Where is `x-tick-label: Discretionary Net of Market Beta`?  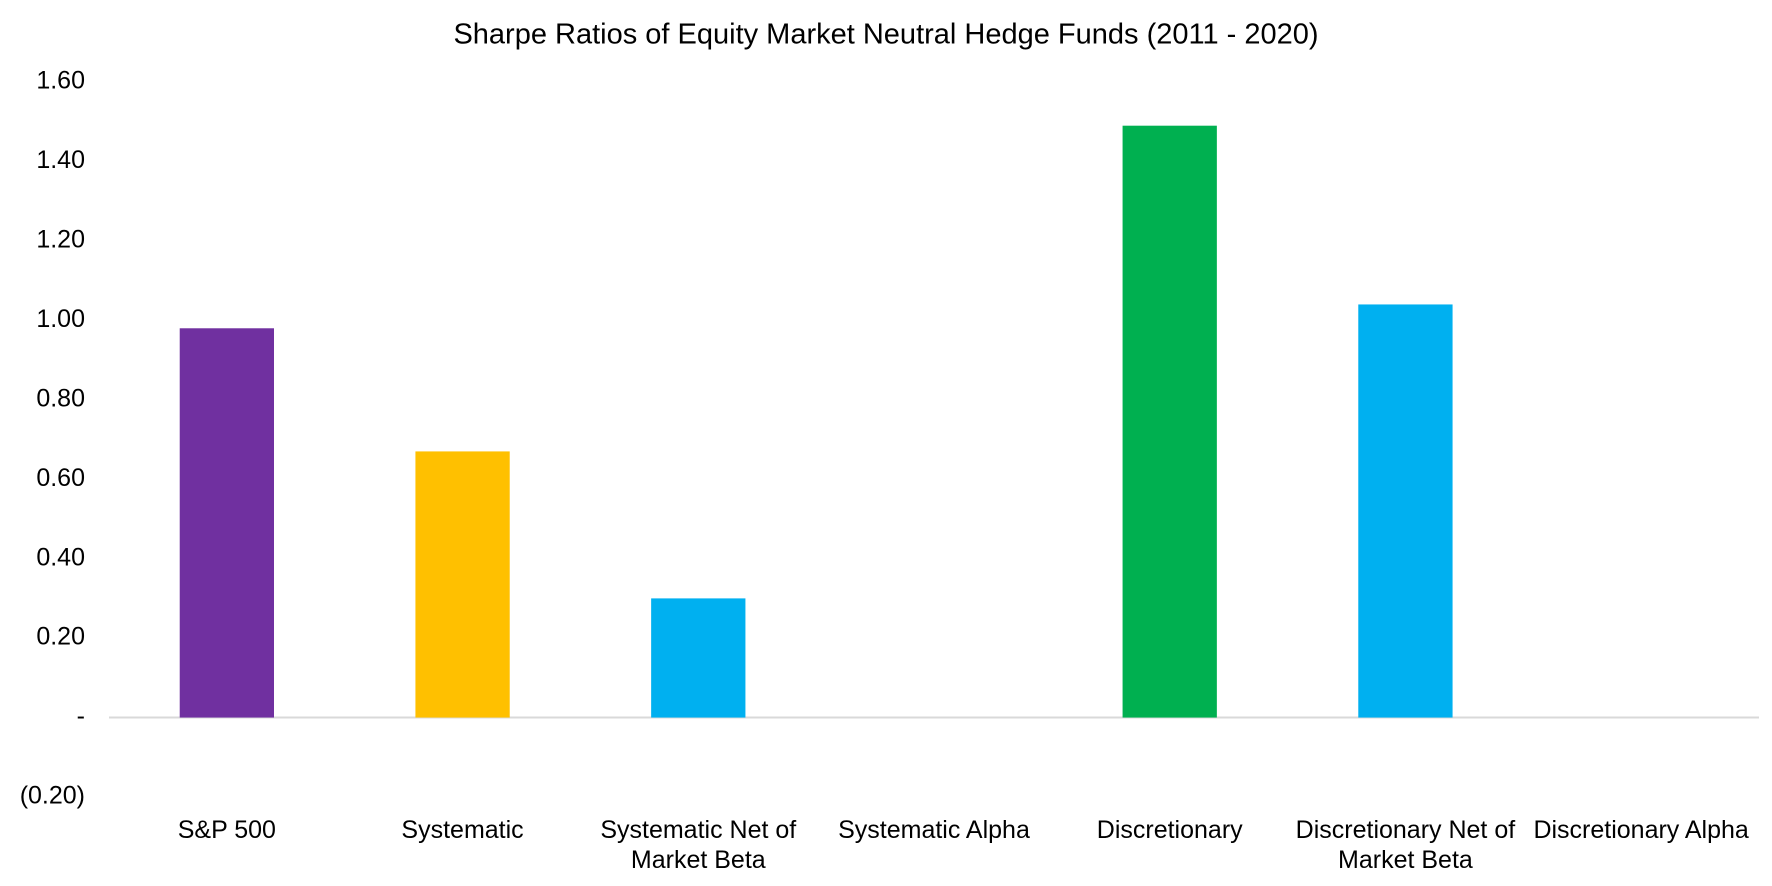 x-tick-label: Discretionary Net of Market Beta is located at coordinates (1405, 845).